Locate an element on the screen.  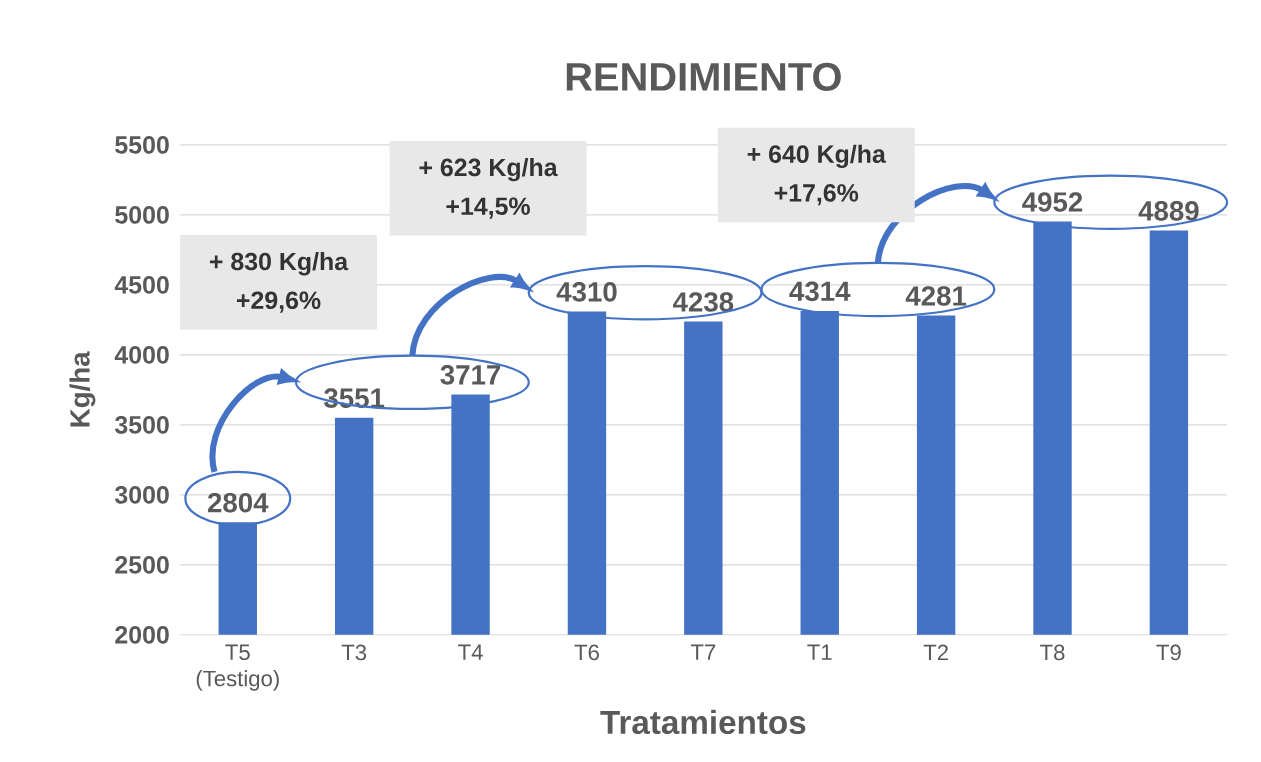
y-tick-label: 5500 is located at coordinates (142, 145).